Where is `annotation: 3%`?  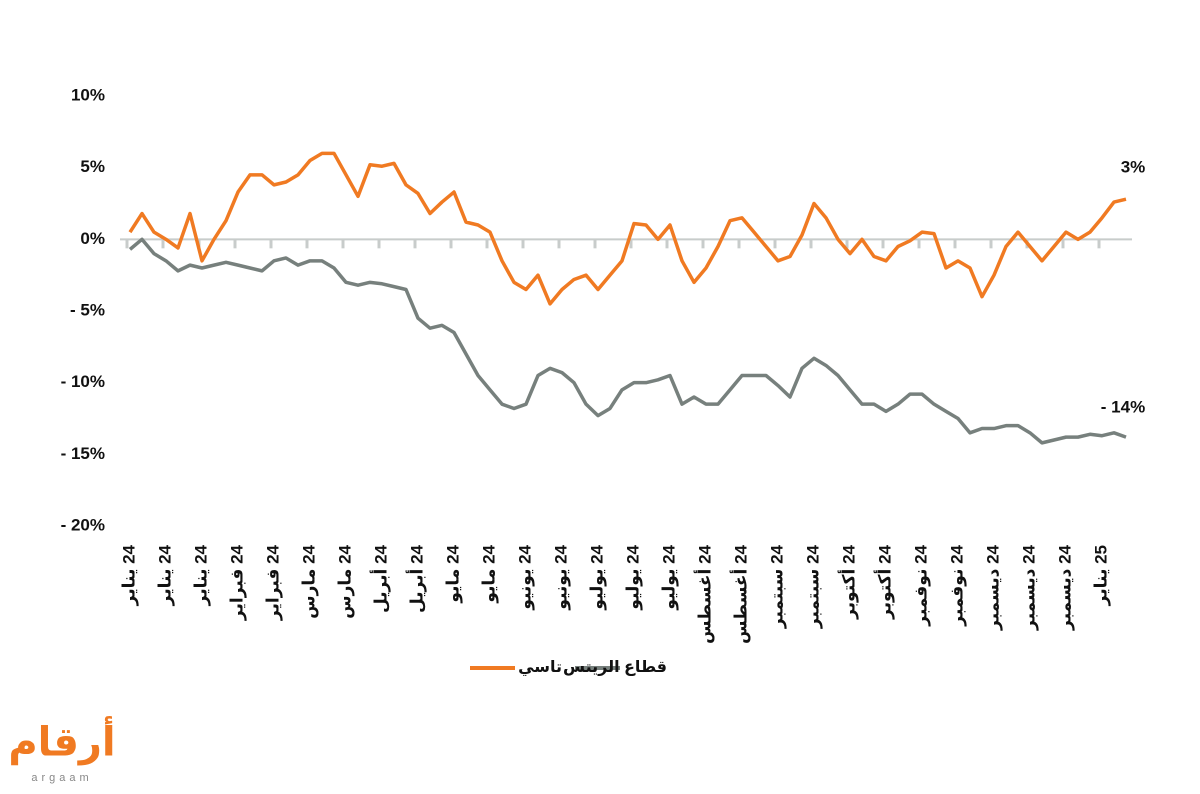
annotation: 3% is located at coordinates (1133, 166).